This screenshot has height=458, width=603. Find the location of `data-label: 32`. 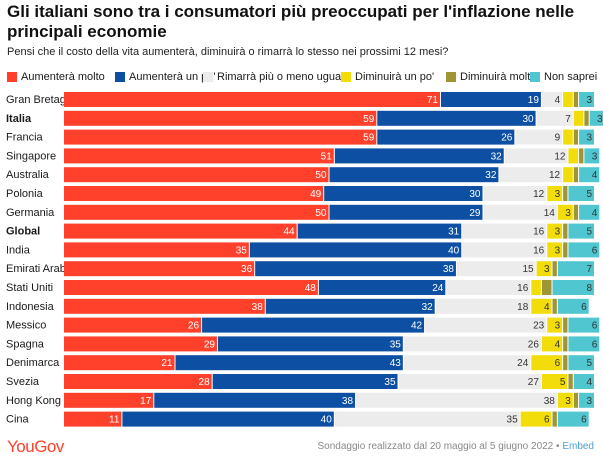

data-label: 32 is located at coordinates (428, 307).